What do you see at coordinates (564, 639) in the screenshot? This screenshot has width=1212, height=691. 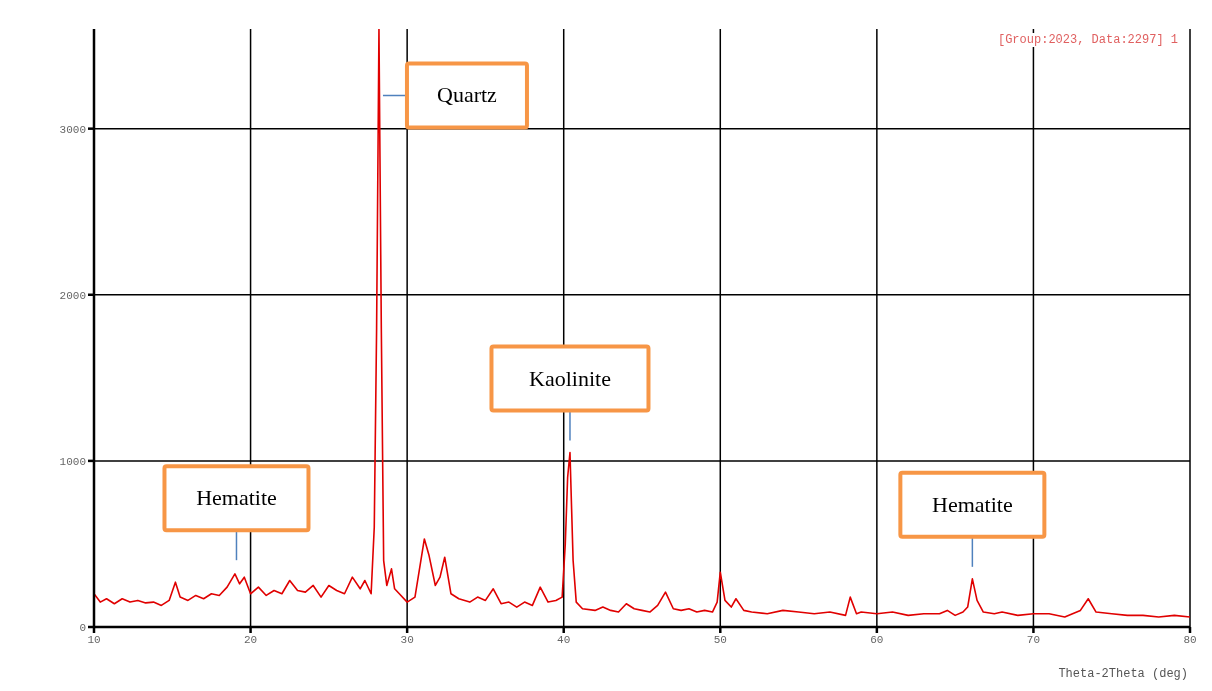 I see `x-tick-label: 40` at bounding box center [564, 639].